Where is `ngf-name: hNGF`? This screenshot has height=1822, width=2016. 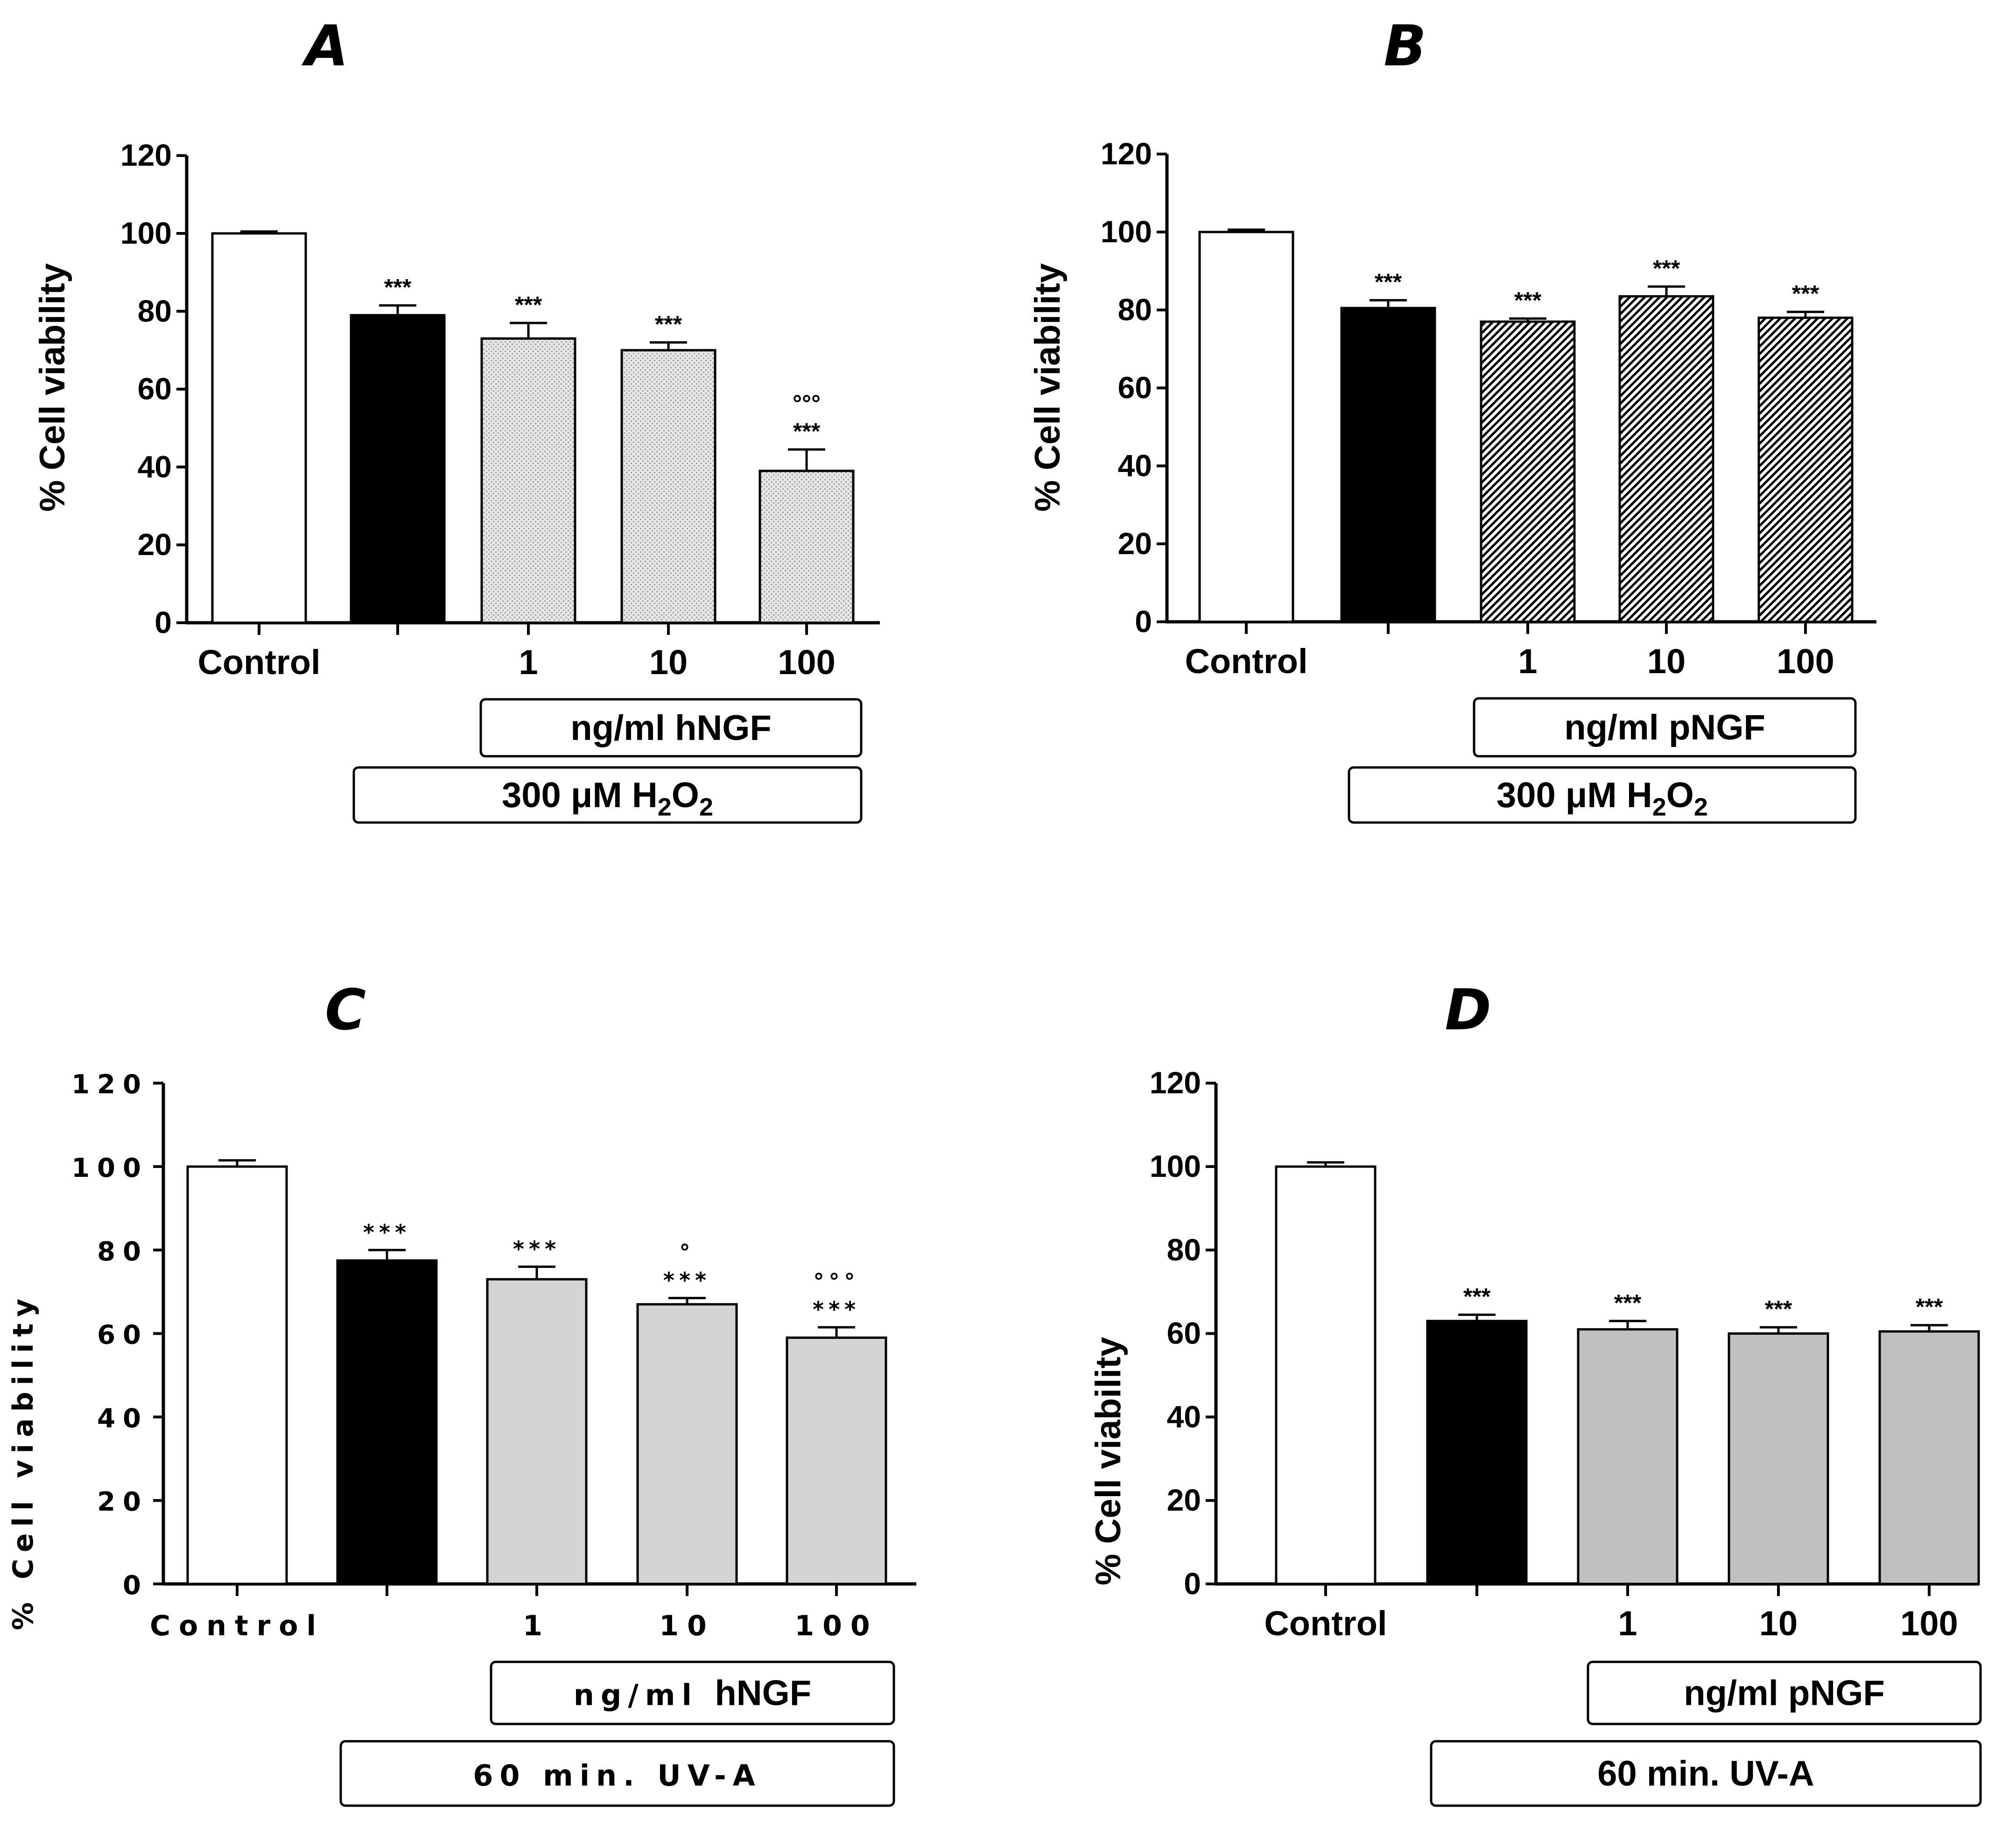
ngf-name: hNGF is located at coordinates (763, 1693).